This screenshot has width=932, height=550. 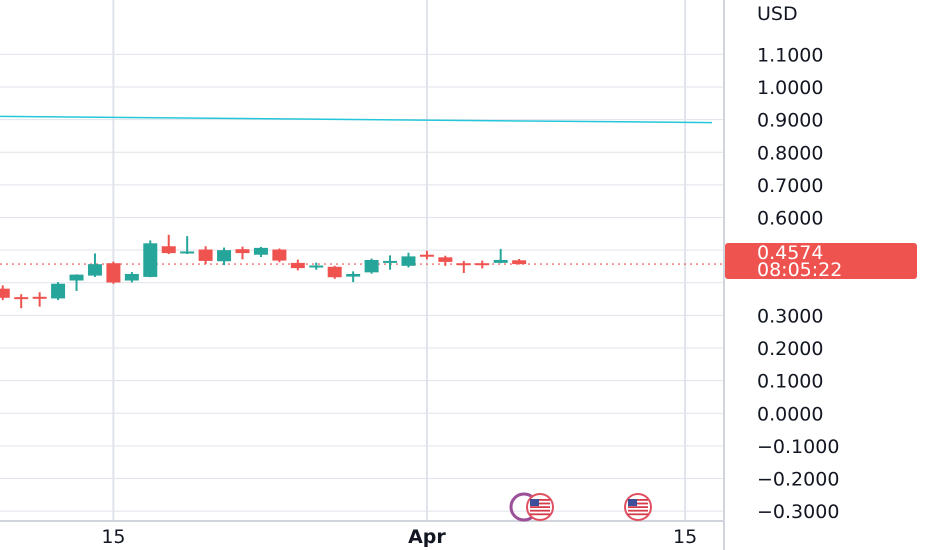 I want to click on last-price-value: 0.4574, so click(x=790, y=253).